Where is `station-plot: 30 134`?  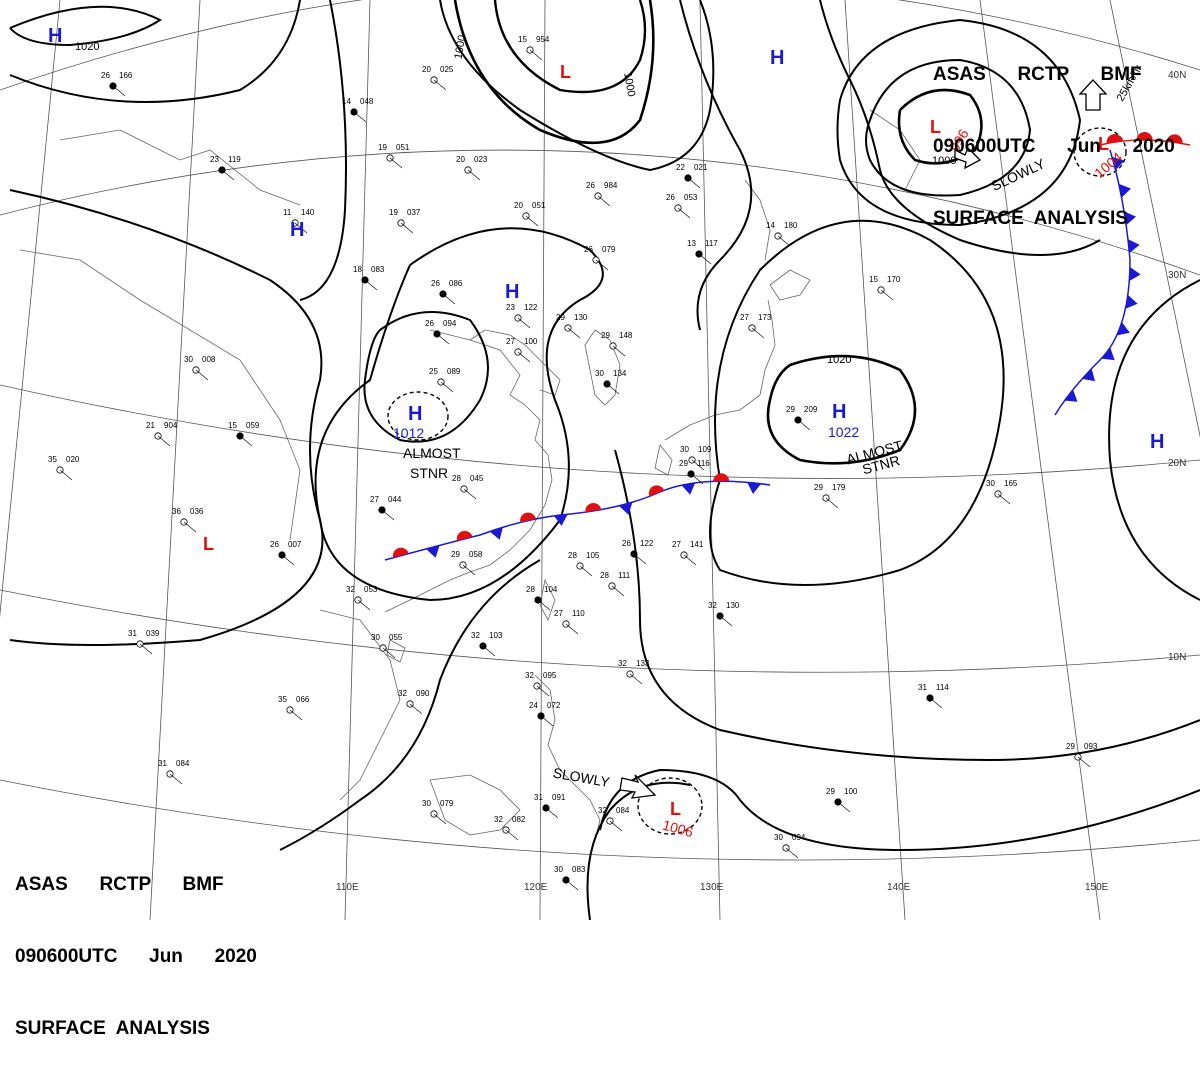 station-plot: 30 134 is located at coordinates (611, 382).